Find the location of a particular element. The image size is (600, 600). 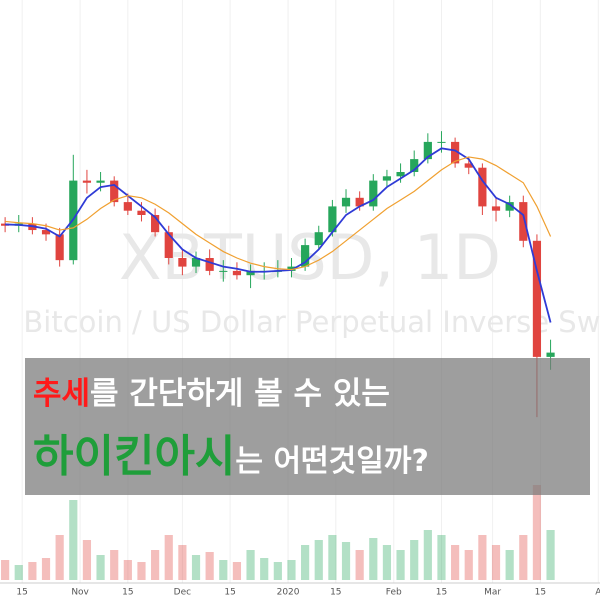

x-tick-label: A is located at coordinates (597, 593).